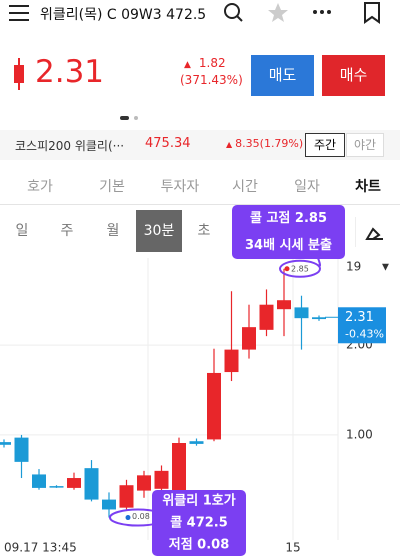 The height and width of the screenshot is (558, 400). I want to click on marker-label: 0.08, so click(141, 516).